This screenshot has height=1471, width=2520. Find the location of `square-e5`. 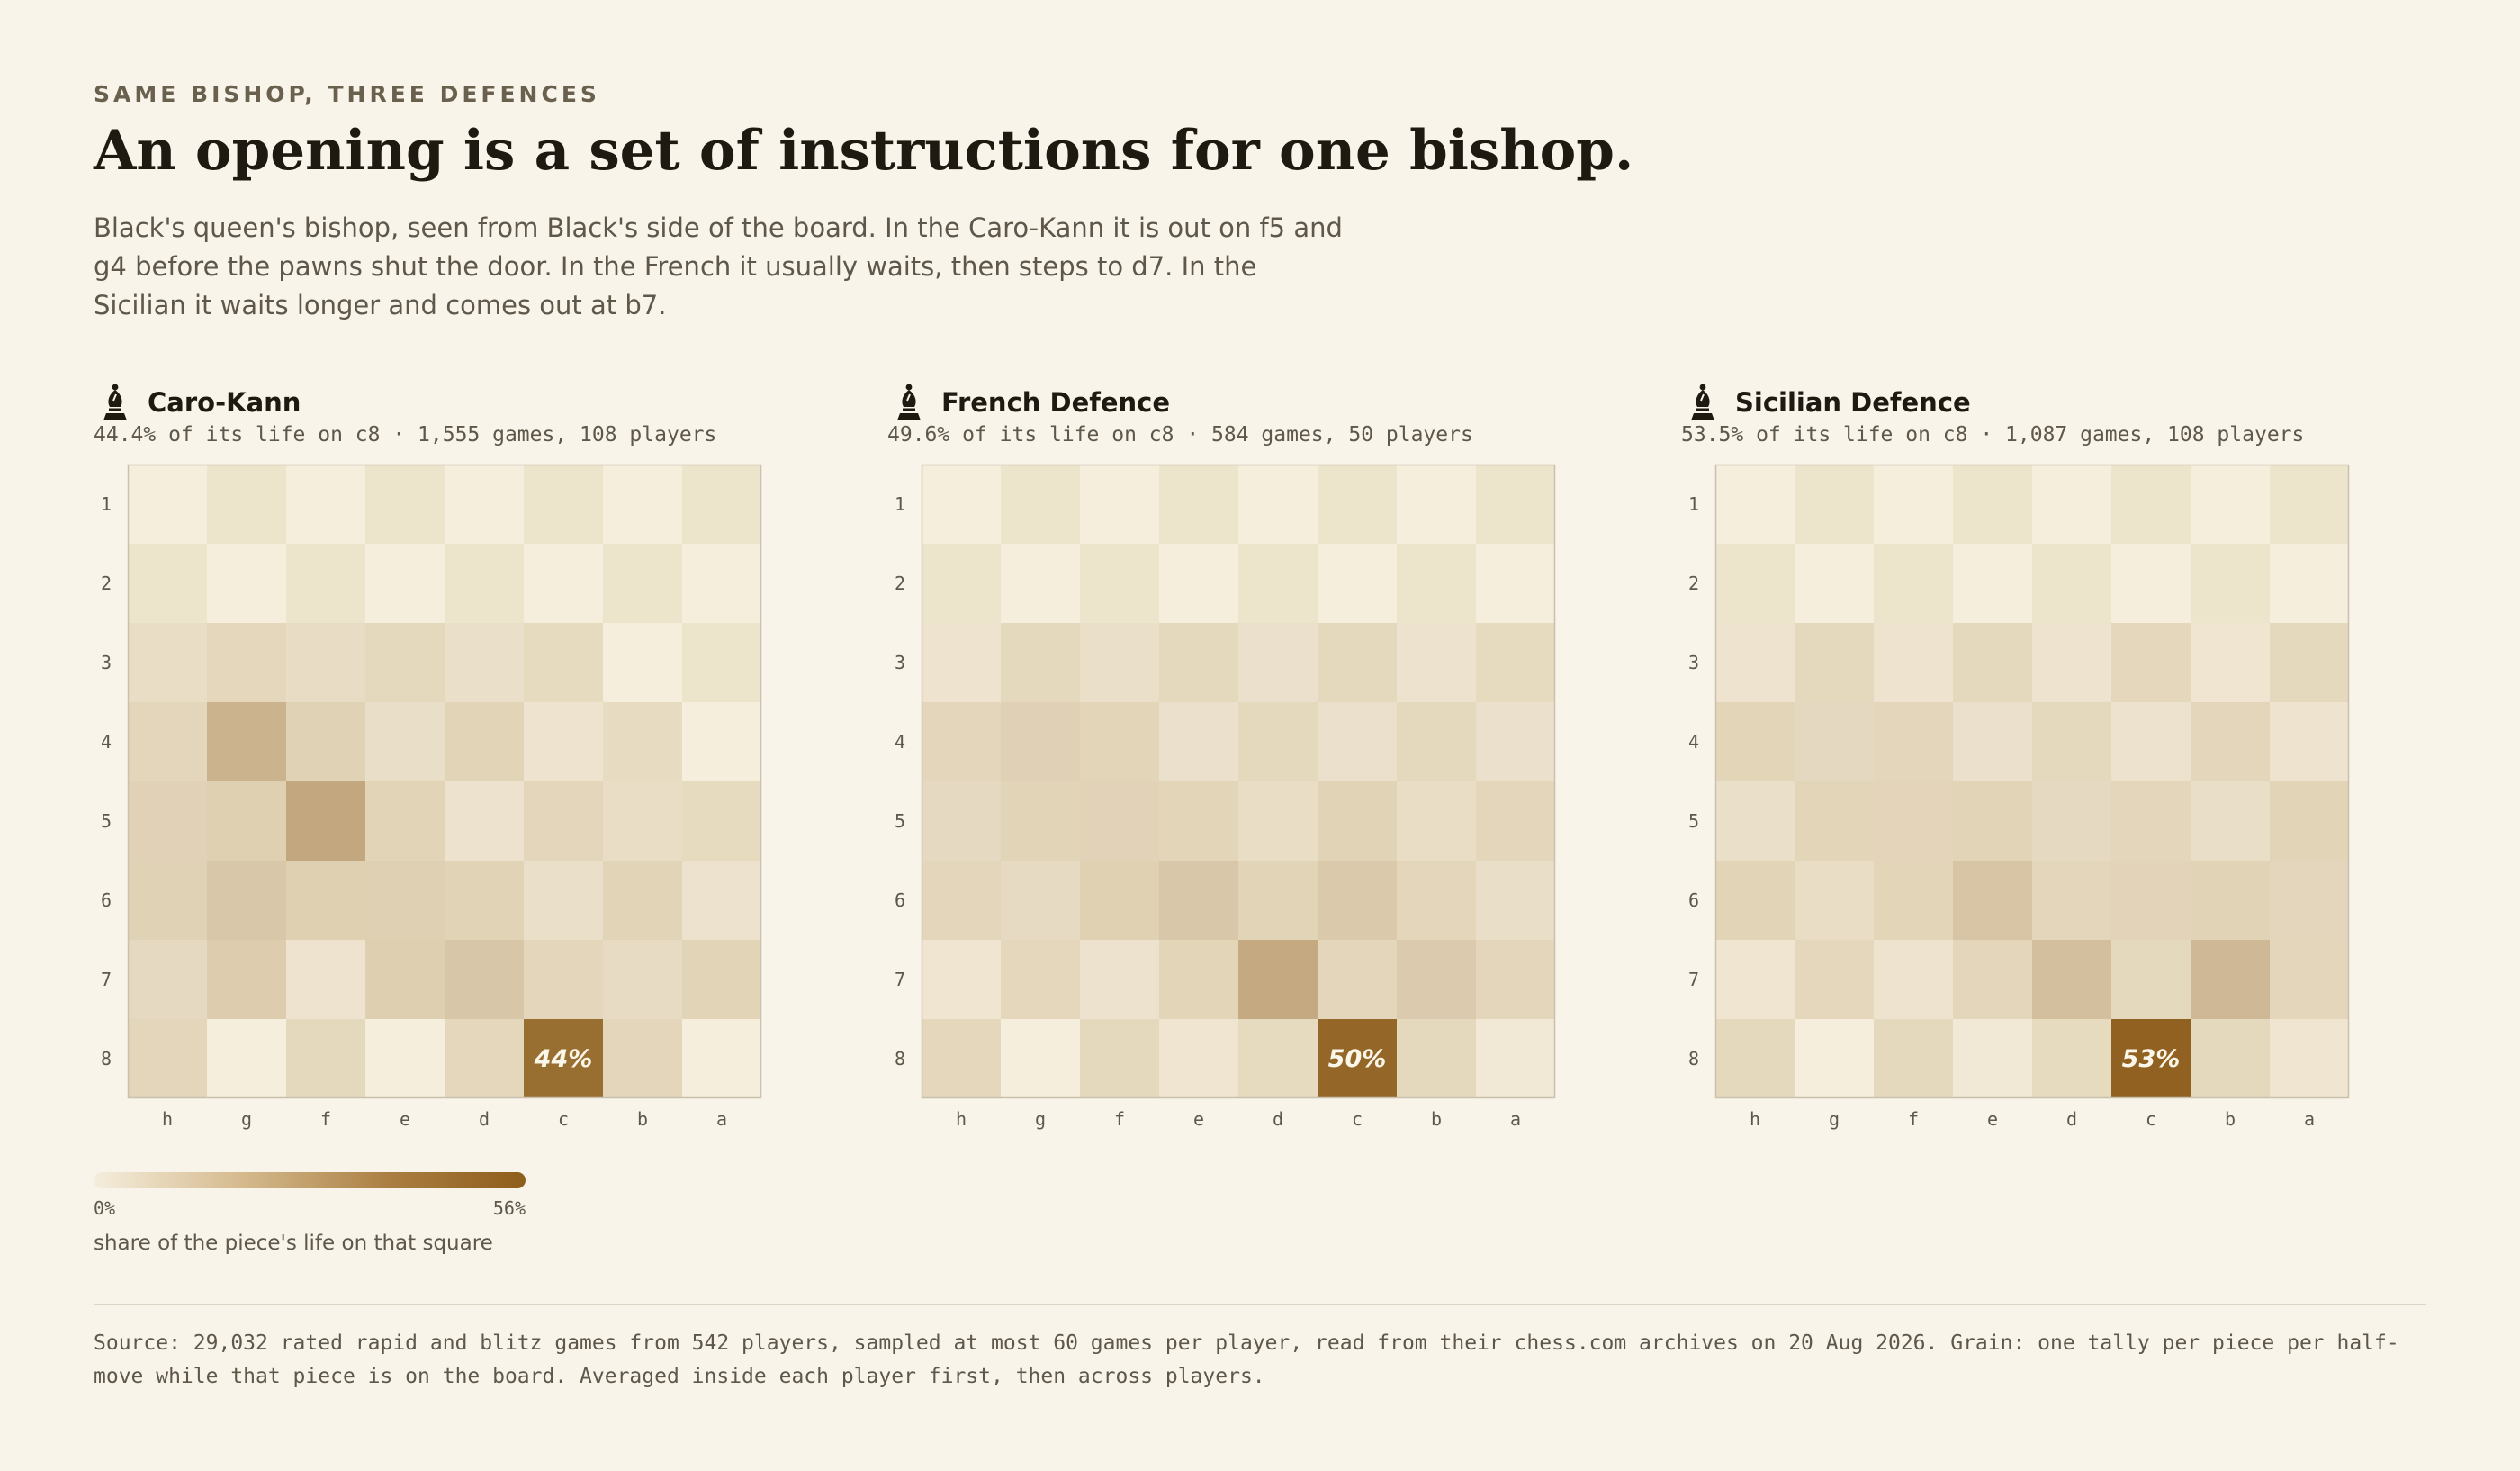

square-e5 is located at coordinates (1198, 821).